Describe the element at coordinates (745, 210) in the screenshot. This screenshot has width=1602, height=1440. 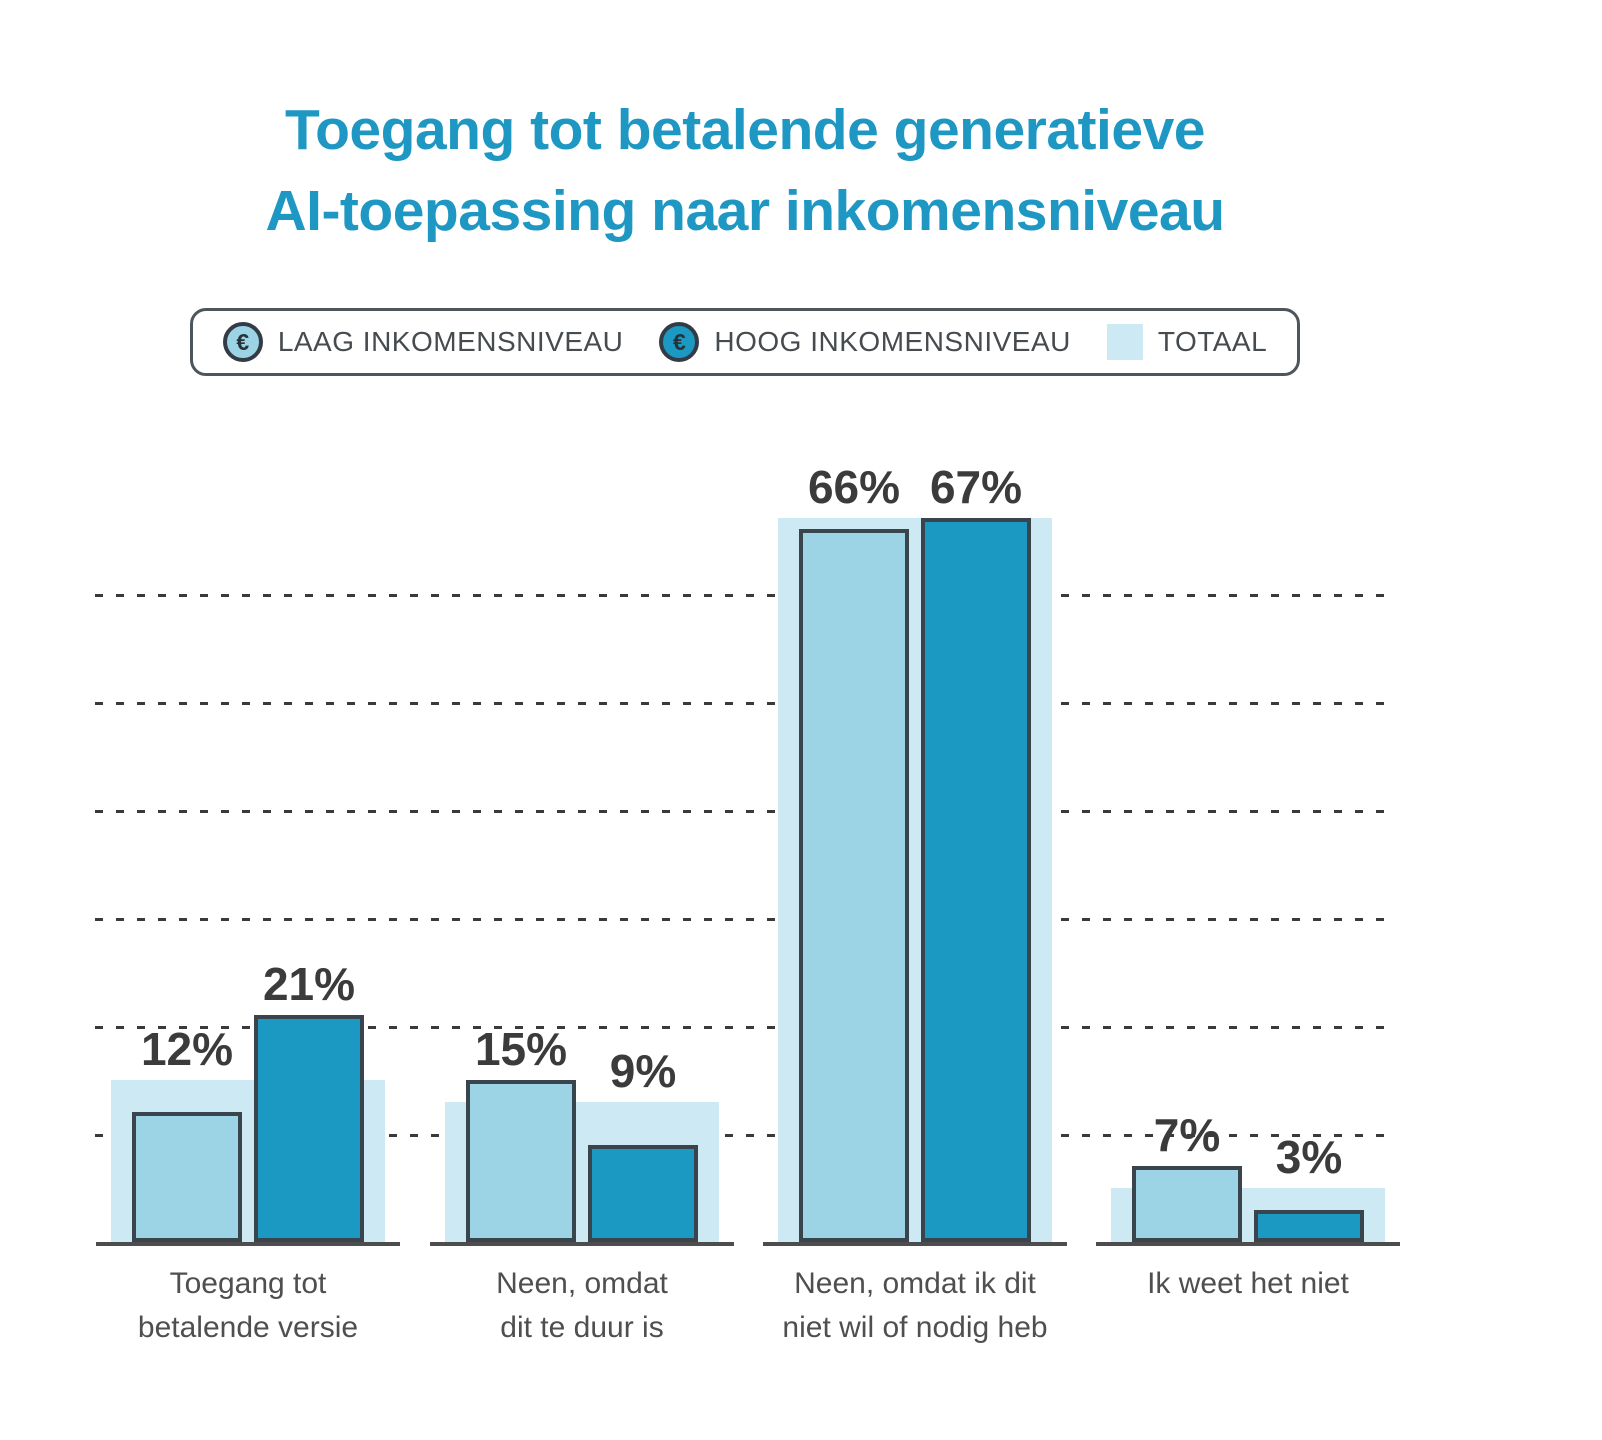
I see `chart-title-line2: AI-toepassing naar inkomensniveau` at that location.